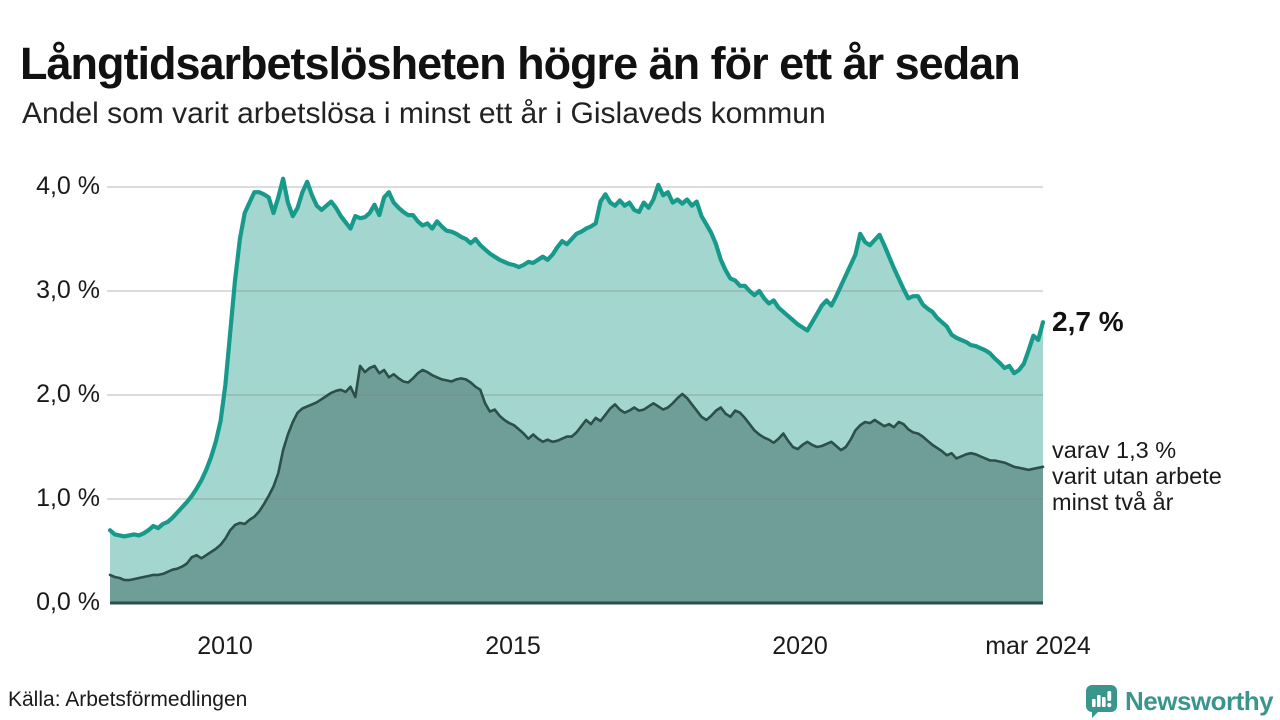  I want to click on x-tick-label-2015: 2015, so click(513, 646).